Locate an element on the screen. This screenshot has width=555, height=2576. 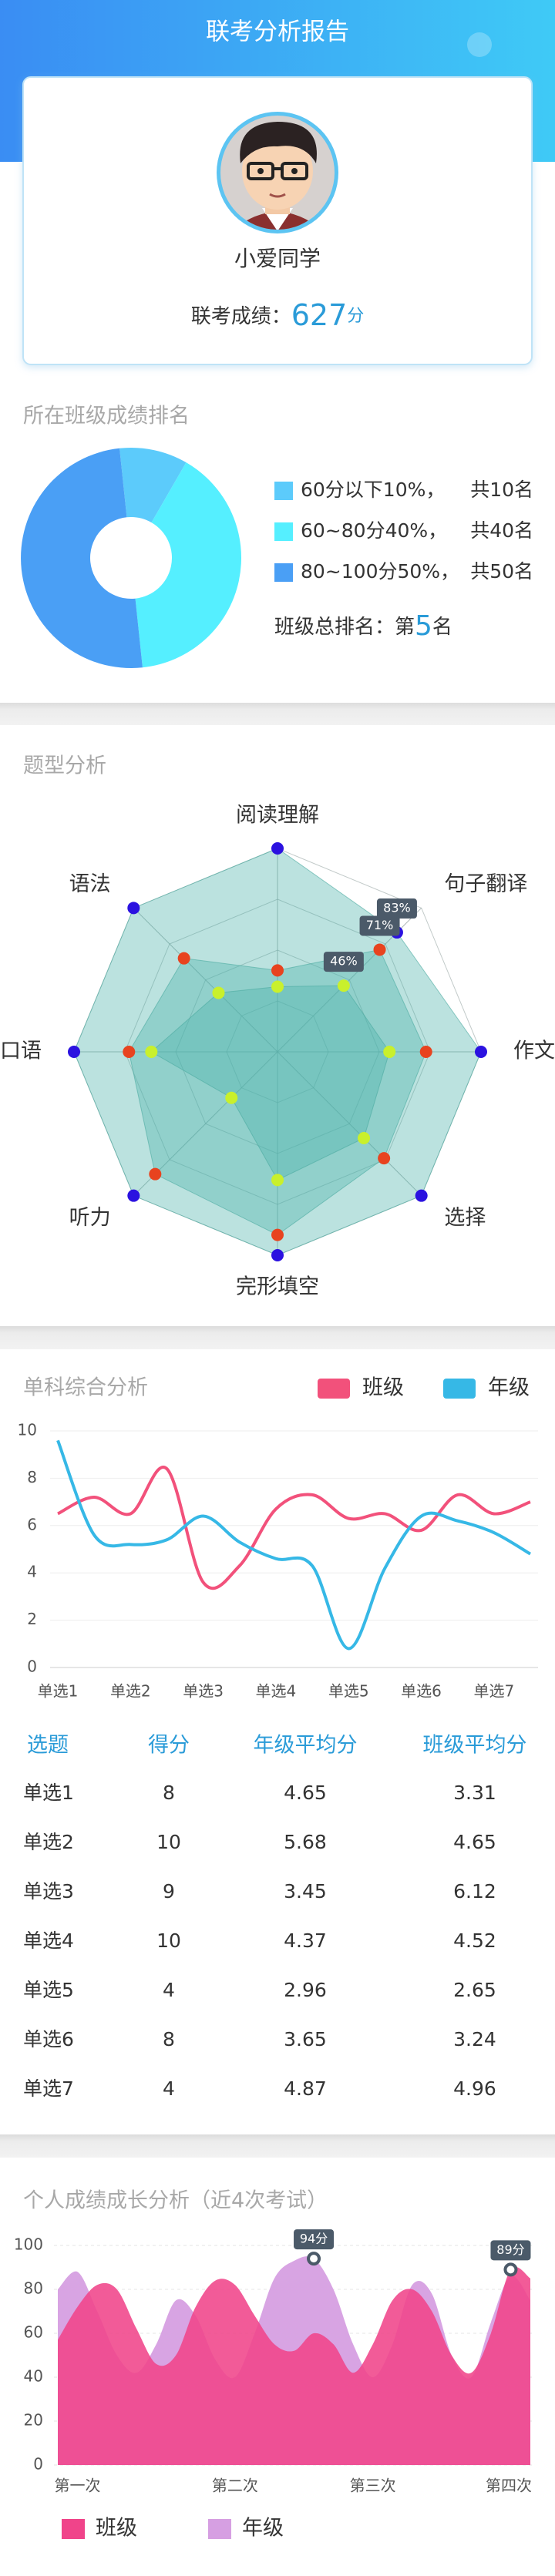
table-cell: 9 is located at coordinates (169, 1891).